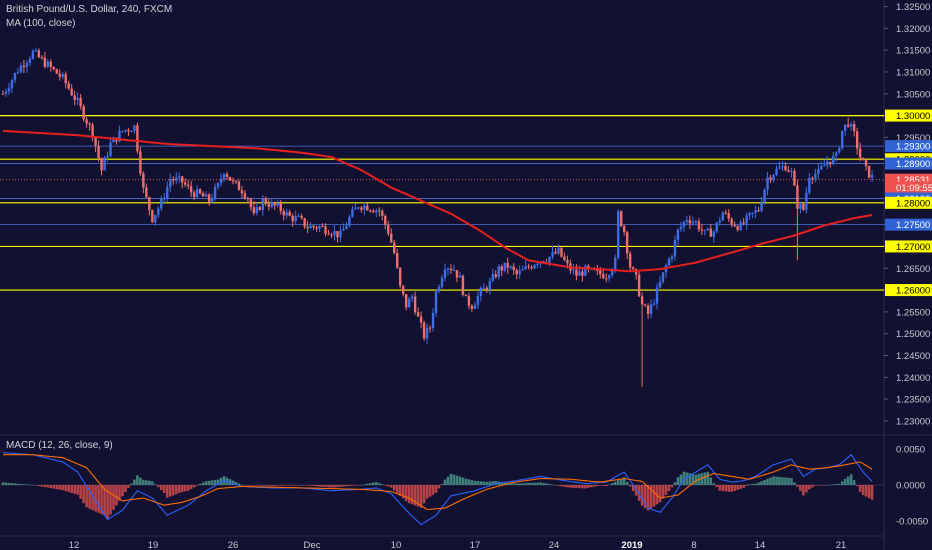 Image resolution: width=932 pixels, height=550 pixels. Describe the element at coordinates (41, 23) in the screenshot. I see `ma-legend: MA (100, close)` at that location.